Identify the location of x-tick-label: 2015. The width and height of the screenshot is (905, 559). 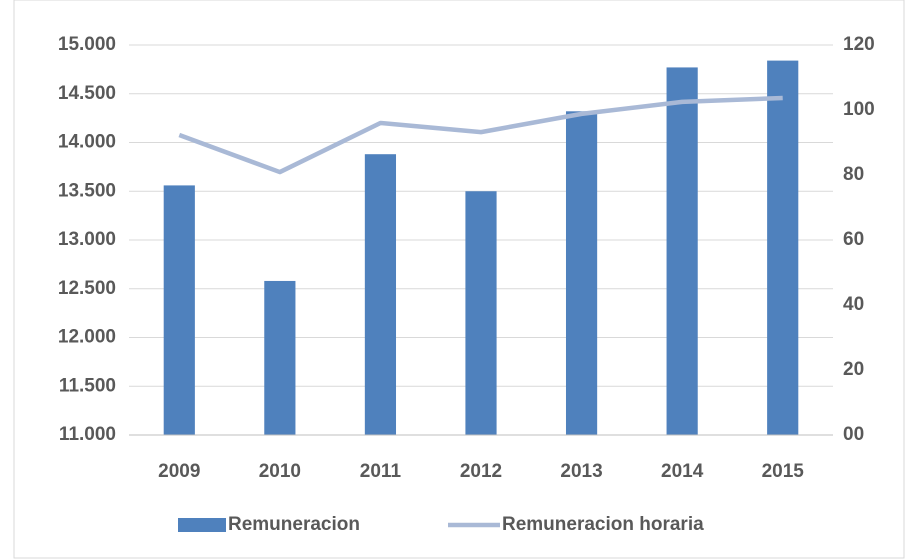
(783, 471).